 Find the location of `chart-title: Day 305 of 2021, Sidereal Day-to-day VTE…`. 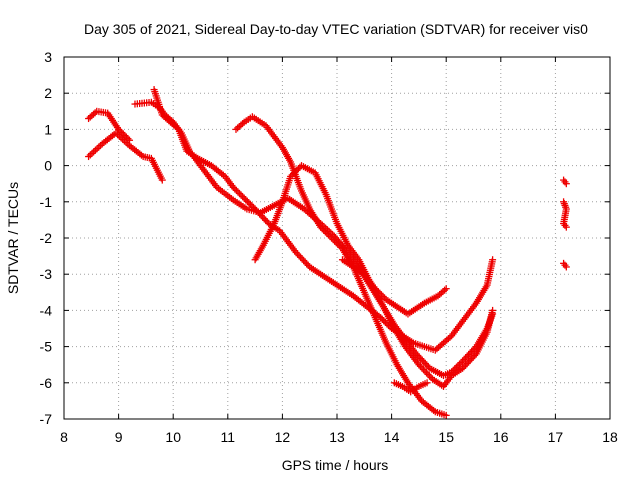

chart-title: Day 305 of 2021, Sidereal Day-to-day VTE… is located at coordinates (336, 29).